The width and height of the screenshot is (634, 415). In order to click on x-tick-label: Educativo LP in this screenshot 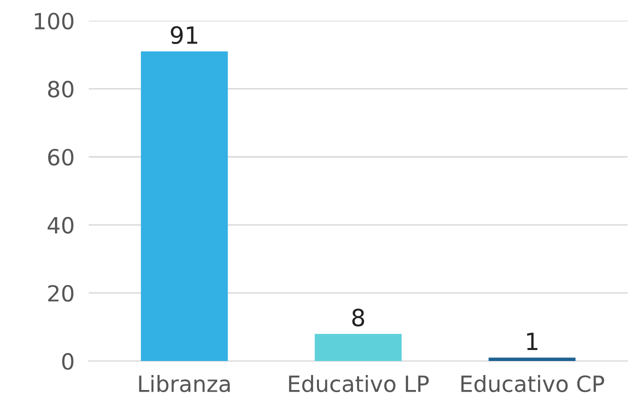, I will do `click(359, 383)`.